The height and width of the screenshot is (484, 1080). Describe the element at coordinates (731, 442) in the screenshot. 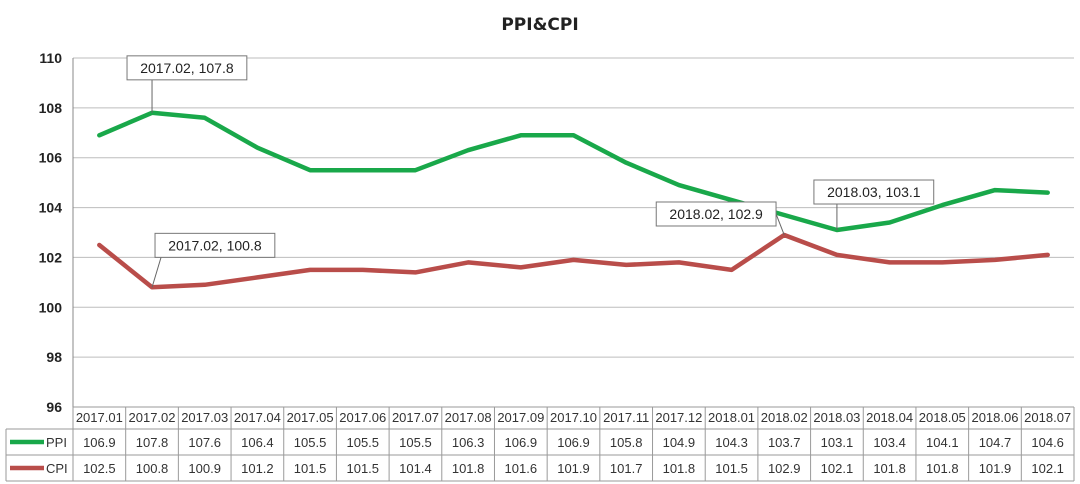

I see `data-label: 104.3` at that location.